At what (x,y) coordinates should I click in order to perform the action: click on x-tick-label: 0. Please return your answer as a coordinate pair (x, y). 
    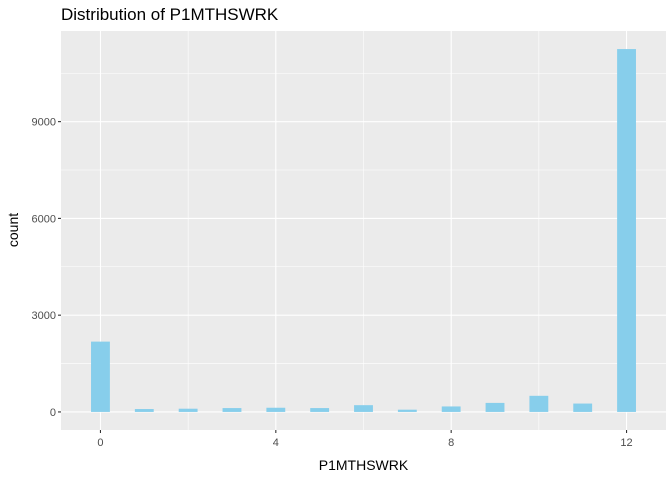
    Looking at the image, I should click on (100, 443).